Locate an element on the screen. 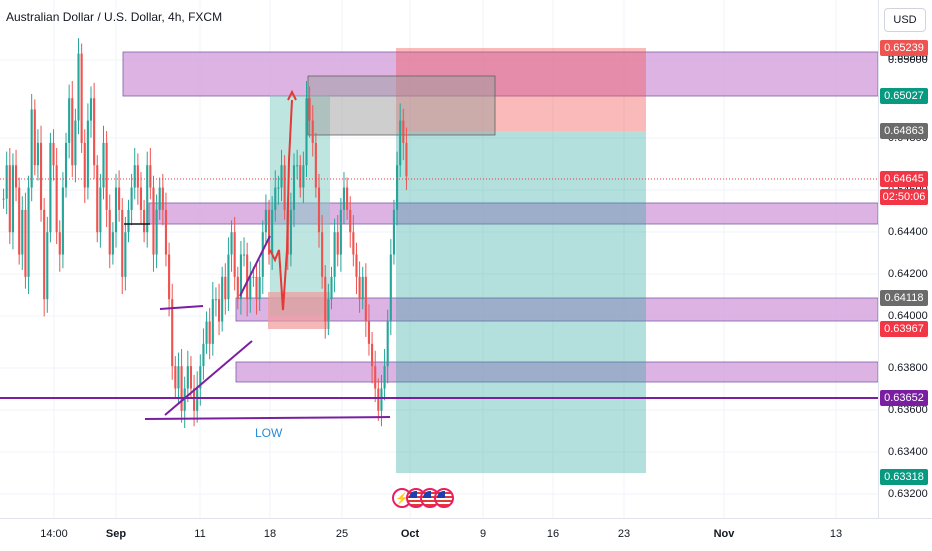 The height and width of the screenshot is (551, 932). us-flag-icon is located at coordinates (444, 498).